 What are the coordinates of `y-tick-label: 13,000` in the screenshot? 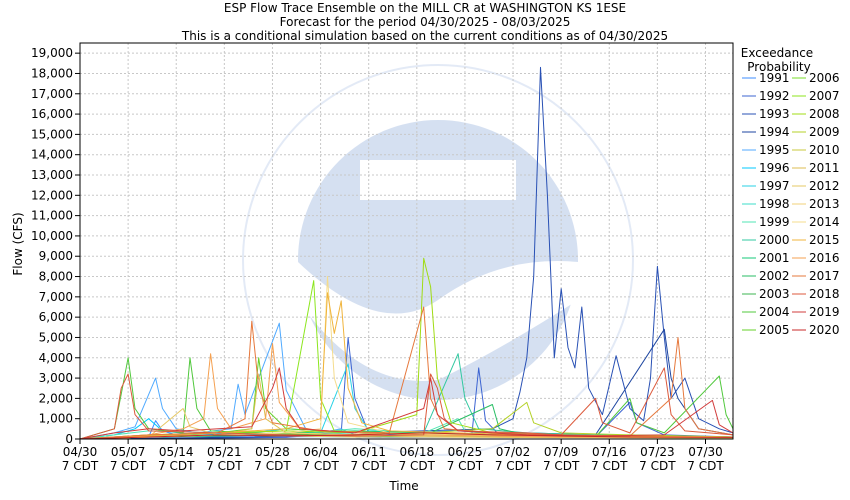 It's located at (52, 175).